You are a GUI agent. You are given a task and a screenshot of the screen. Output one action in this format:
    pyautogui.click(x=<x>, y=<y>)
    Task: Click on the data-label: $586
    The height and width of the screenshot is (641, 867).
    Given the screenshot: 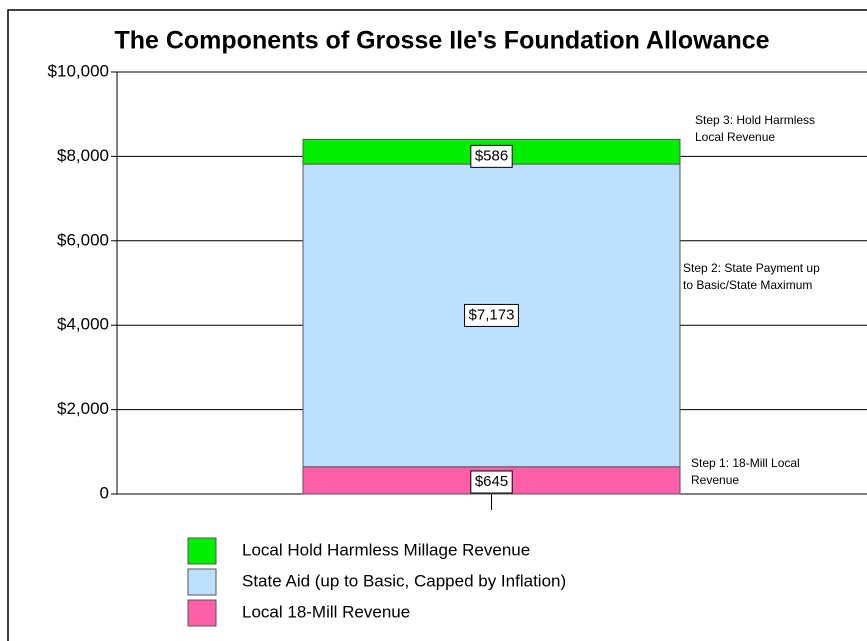 What is the action you would take?
    pyautogui.click(x=491, y=155)
    